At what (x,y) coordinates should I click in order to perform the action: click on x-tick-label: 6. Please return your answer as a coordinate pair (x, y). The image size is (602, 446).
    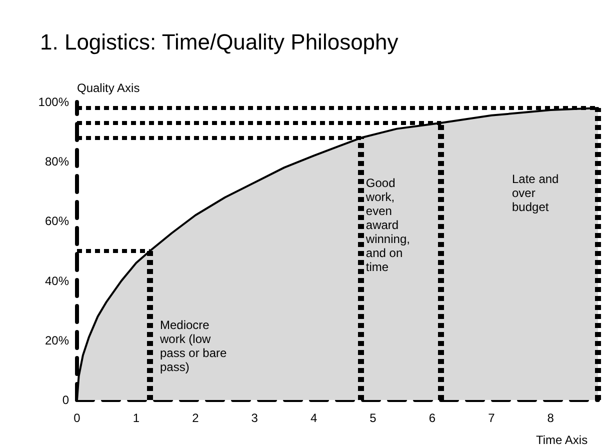
    Looking at the image, I should click on (432, 418).